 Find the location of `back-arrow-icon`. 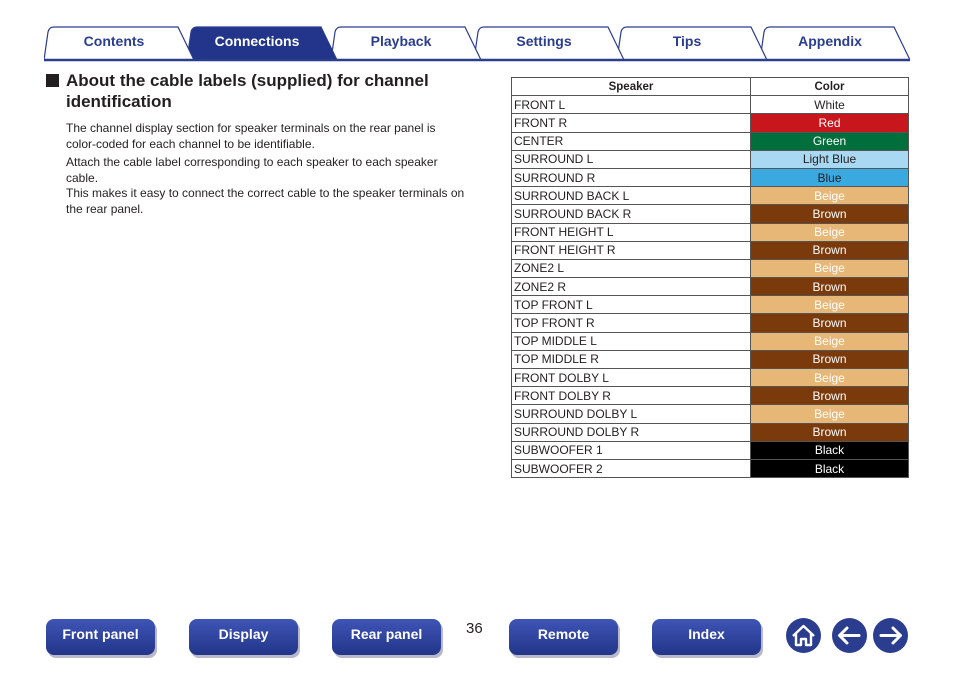

back-arrow-icon is located at coordinates (849, 635).